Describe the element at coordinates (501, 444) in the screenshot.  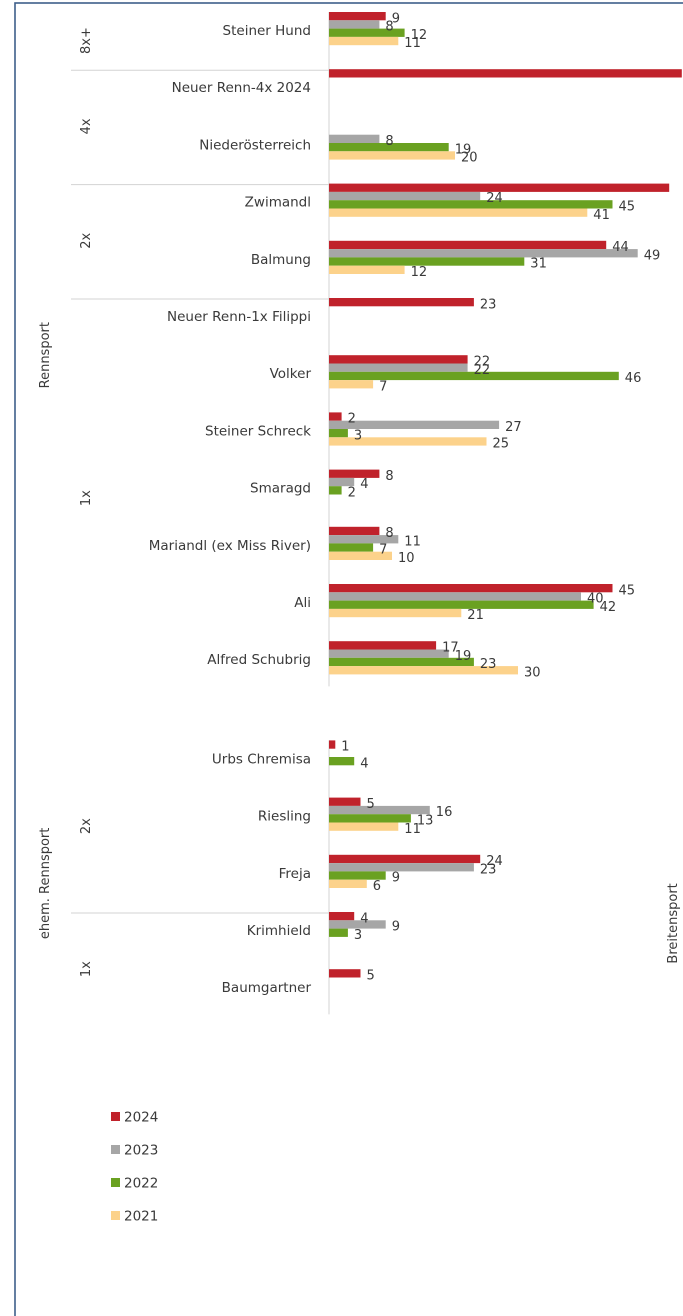
I see `value-label: 25` at that location.